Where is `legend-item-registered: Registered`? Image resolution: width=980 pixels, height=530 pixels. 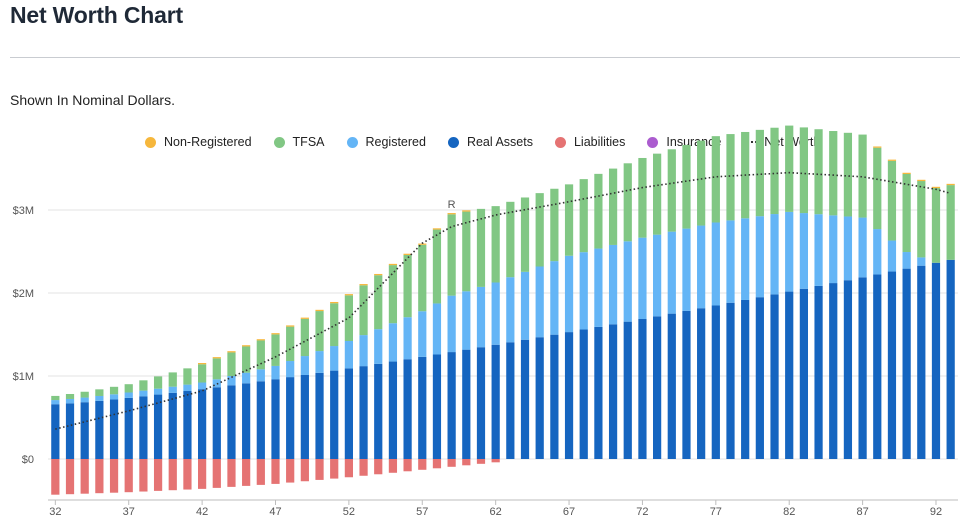 legend-item-registered: Registered is located at coordinates (386, 142).